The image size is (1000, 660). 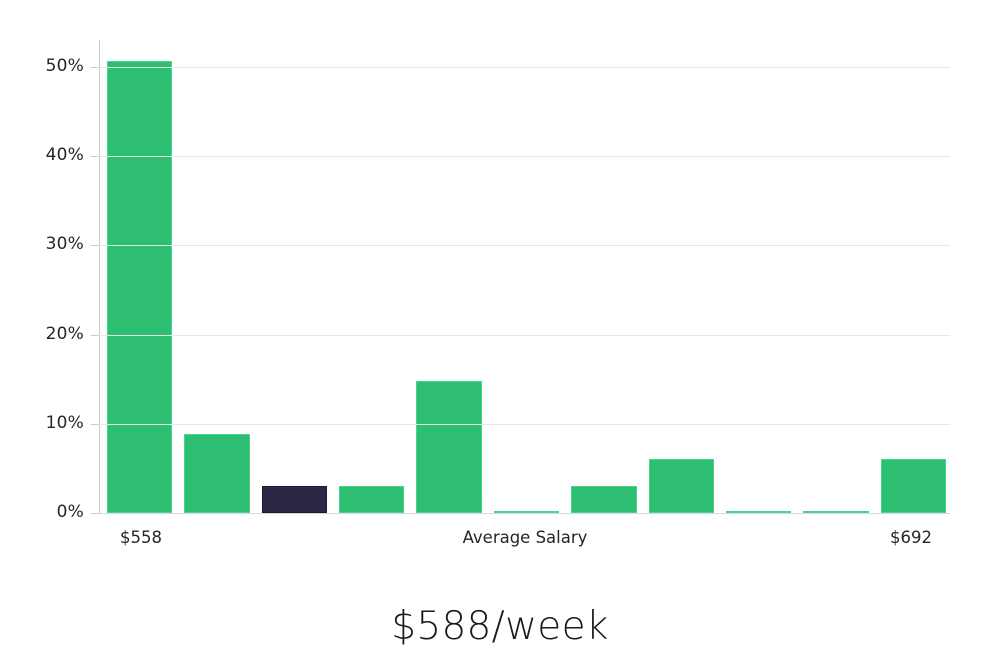 What do you see at coordinates (64, 155) in the screenshot?
I see `y-tick-label: 40%` at bounding box center [64, 155].